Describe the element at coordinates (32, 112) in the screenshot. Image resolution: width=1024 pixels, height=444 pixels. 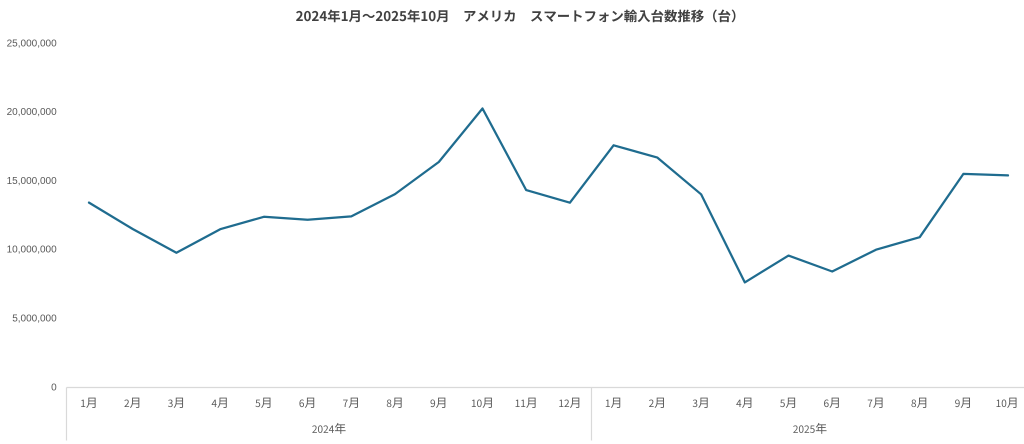
I see `svg-text: 20,000,000` at that location.